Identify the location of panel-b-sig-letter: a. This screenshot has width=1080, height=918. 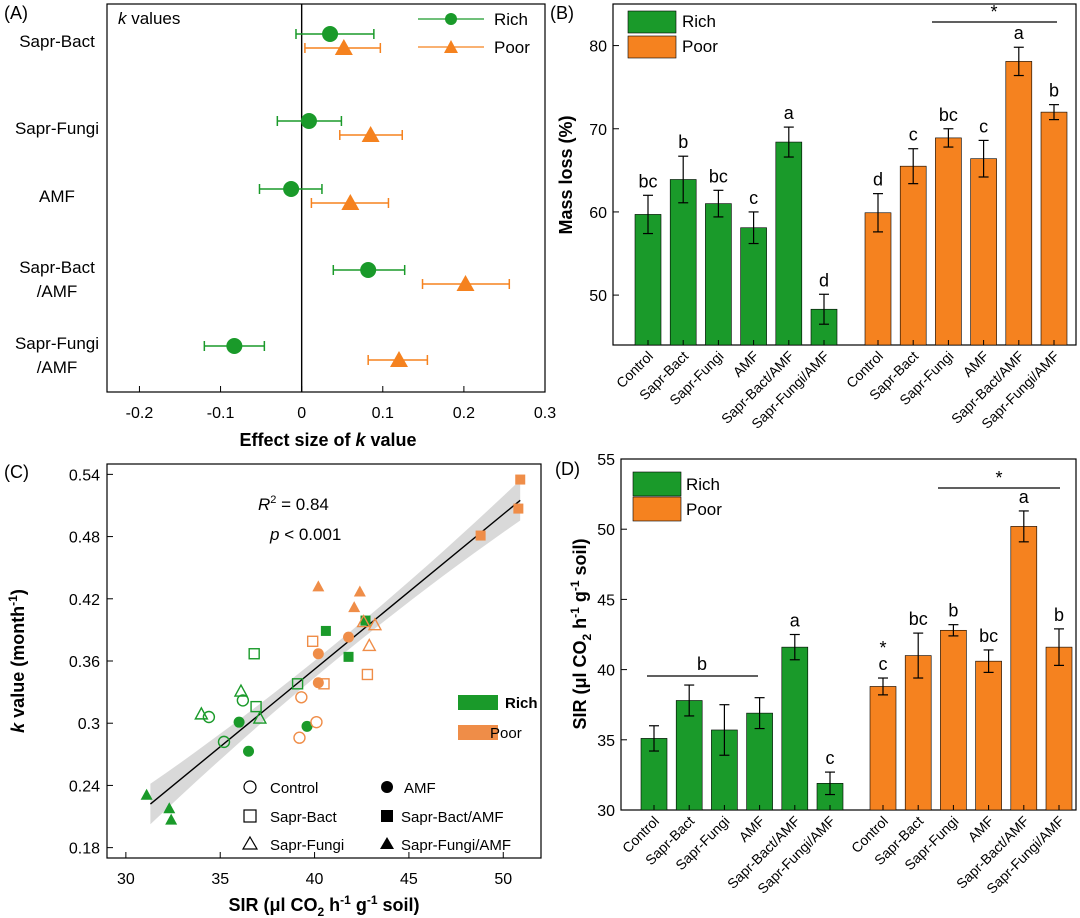
(1019, 33).